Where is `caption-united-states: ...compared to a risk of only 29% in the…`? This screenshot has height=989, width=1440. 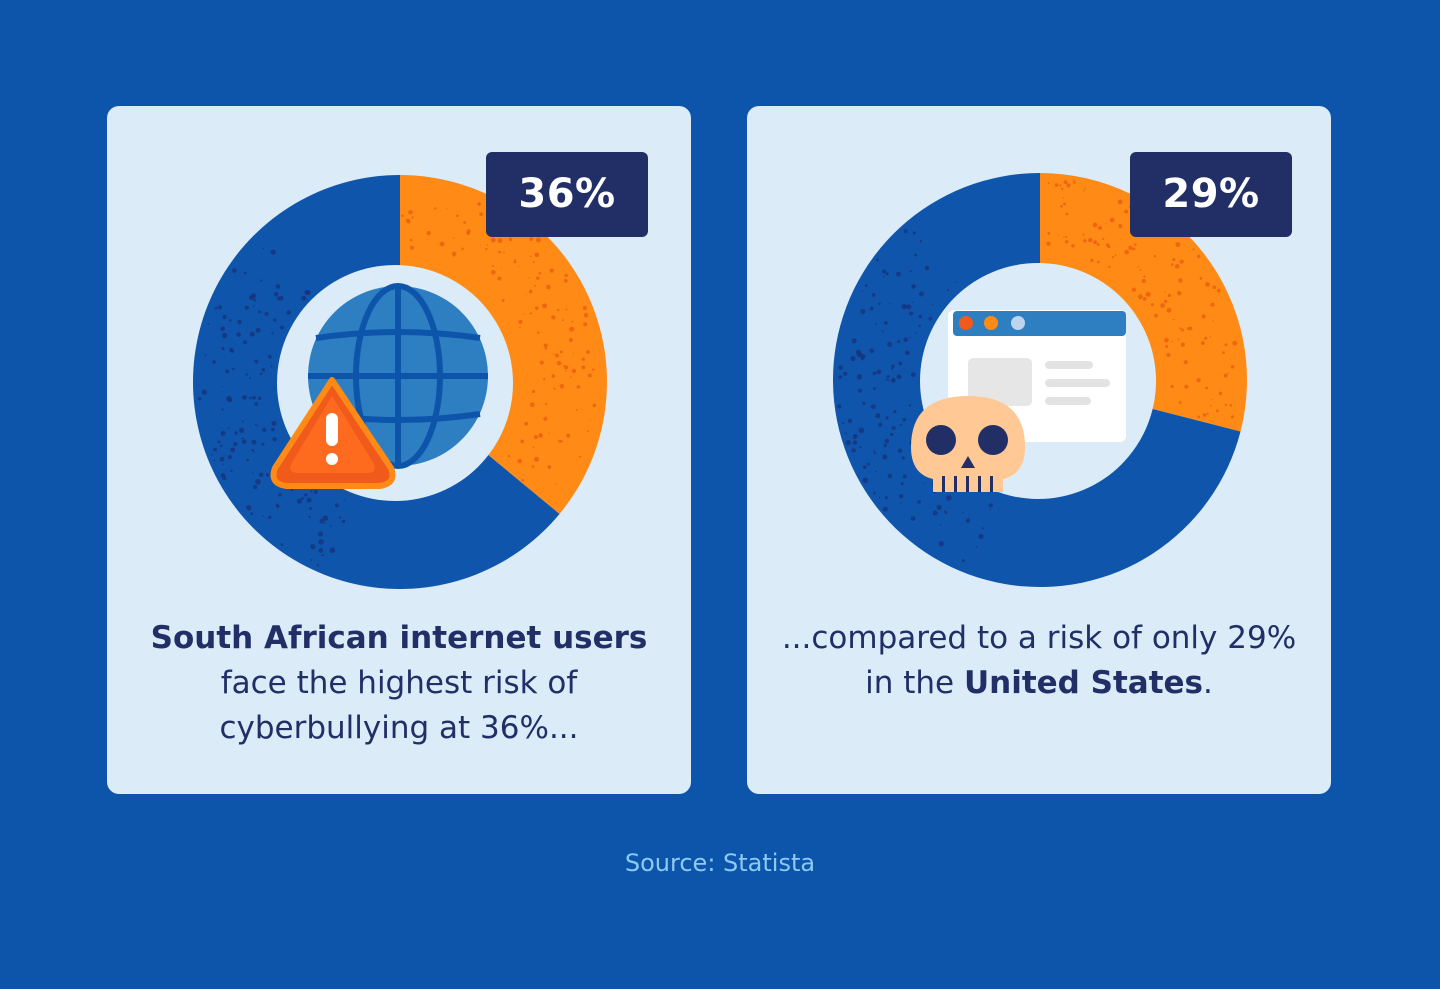
caption-united-states: ...compared to a risk of only 29% in the… is located at coordinates (1039, 661).